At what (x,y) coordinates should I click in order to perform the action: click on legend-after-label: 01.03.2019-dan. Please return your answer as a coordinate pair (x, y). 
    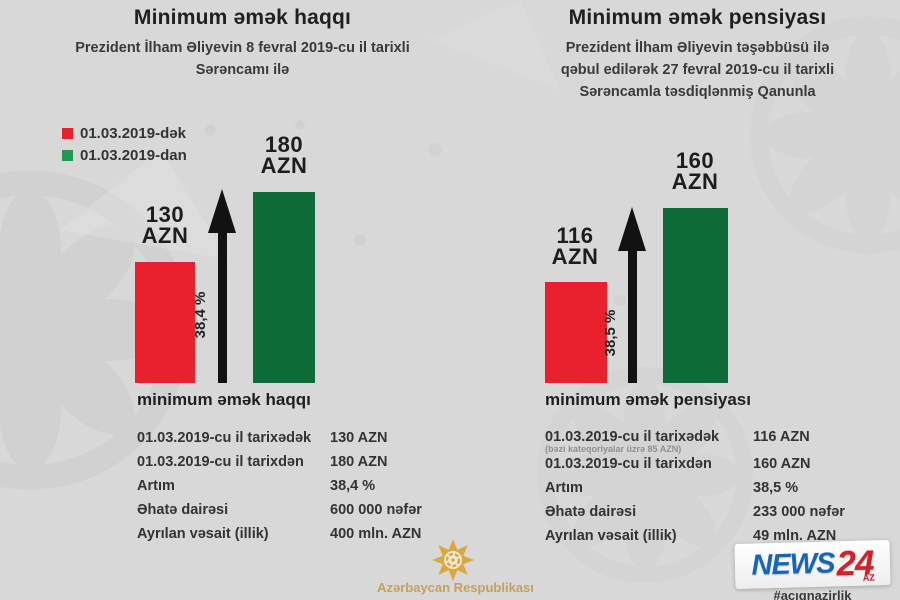
    Looking at the image, I should click on (133, 155).